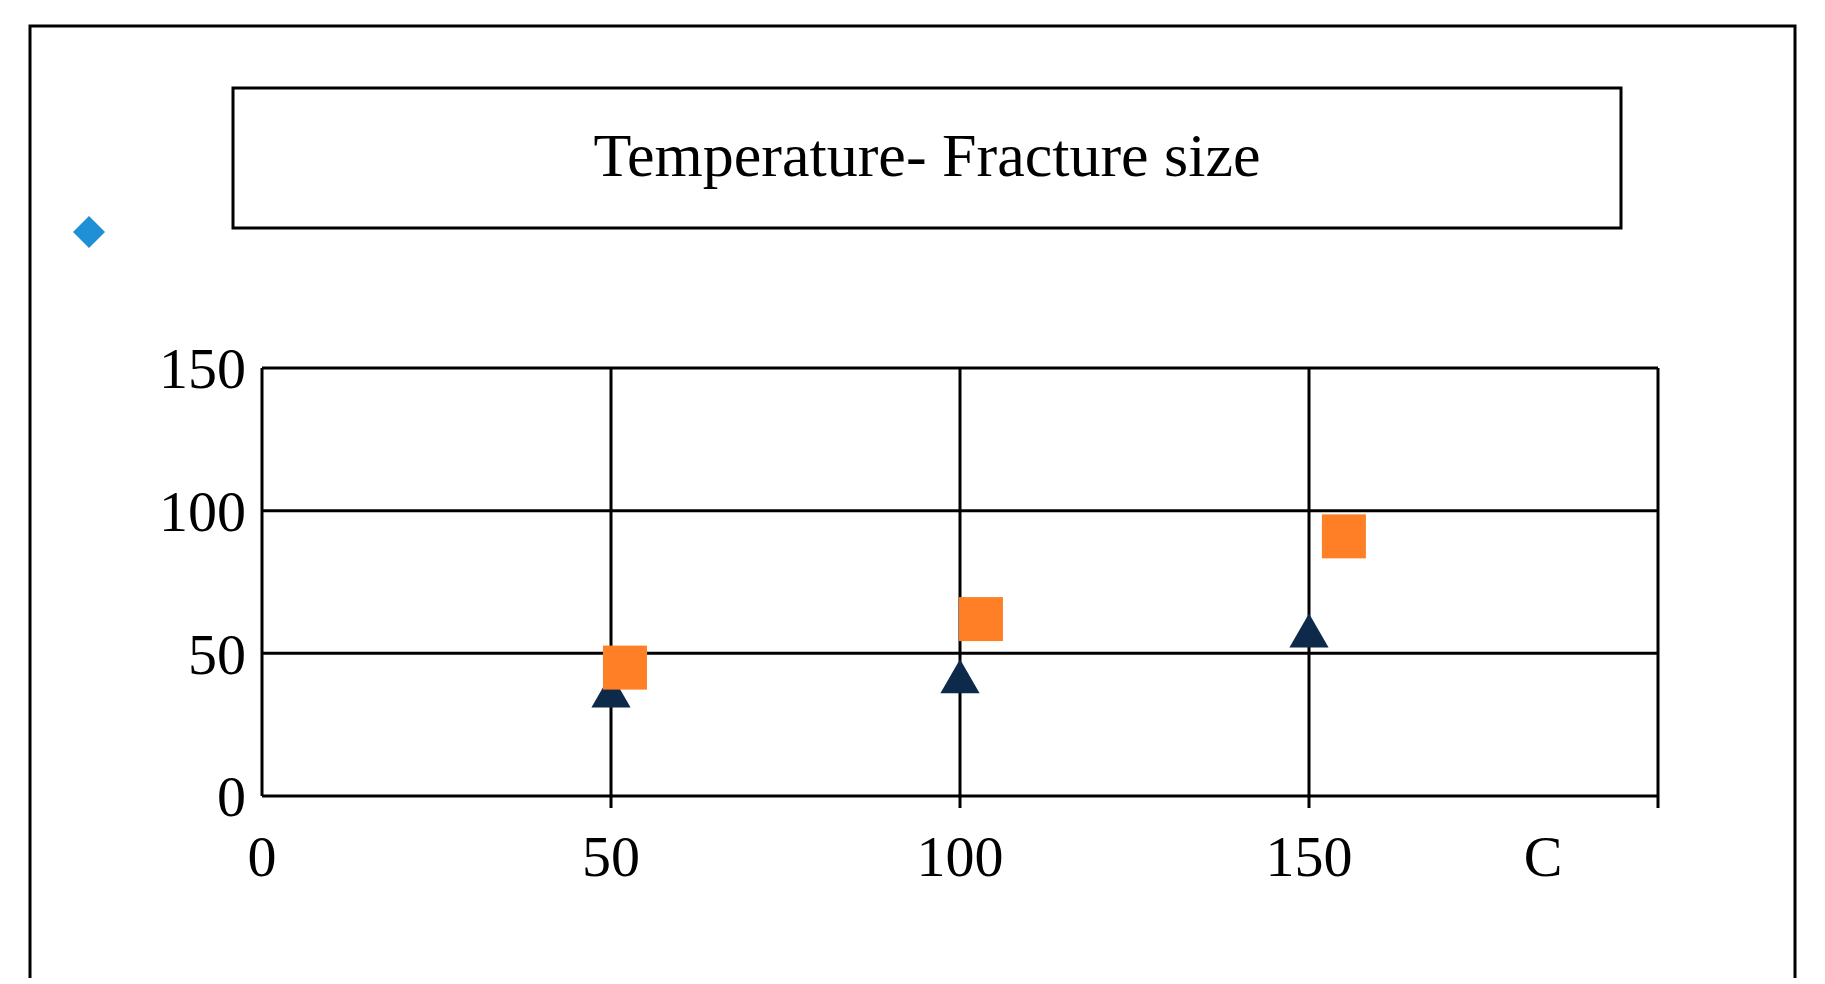  Describe the element at coordinates (231, 797) in the screenshot. I see `y-tick-label: 0` at that location.